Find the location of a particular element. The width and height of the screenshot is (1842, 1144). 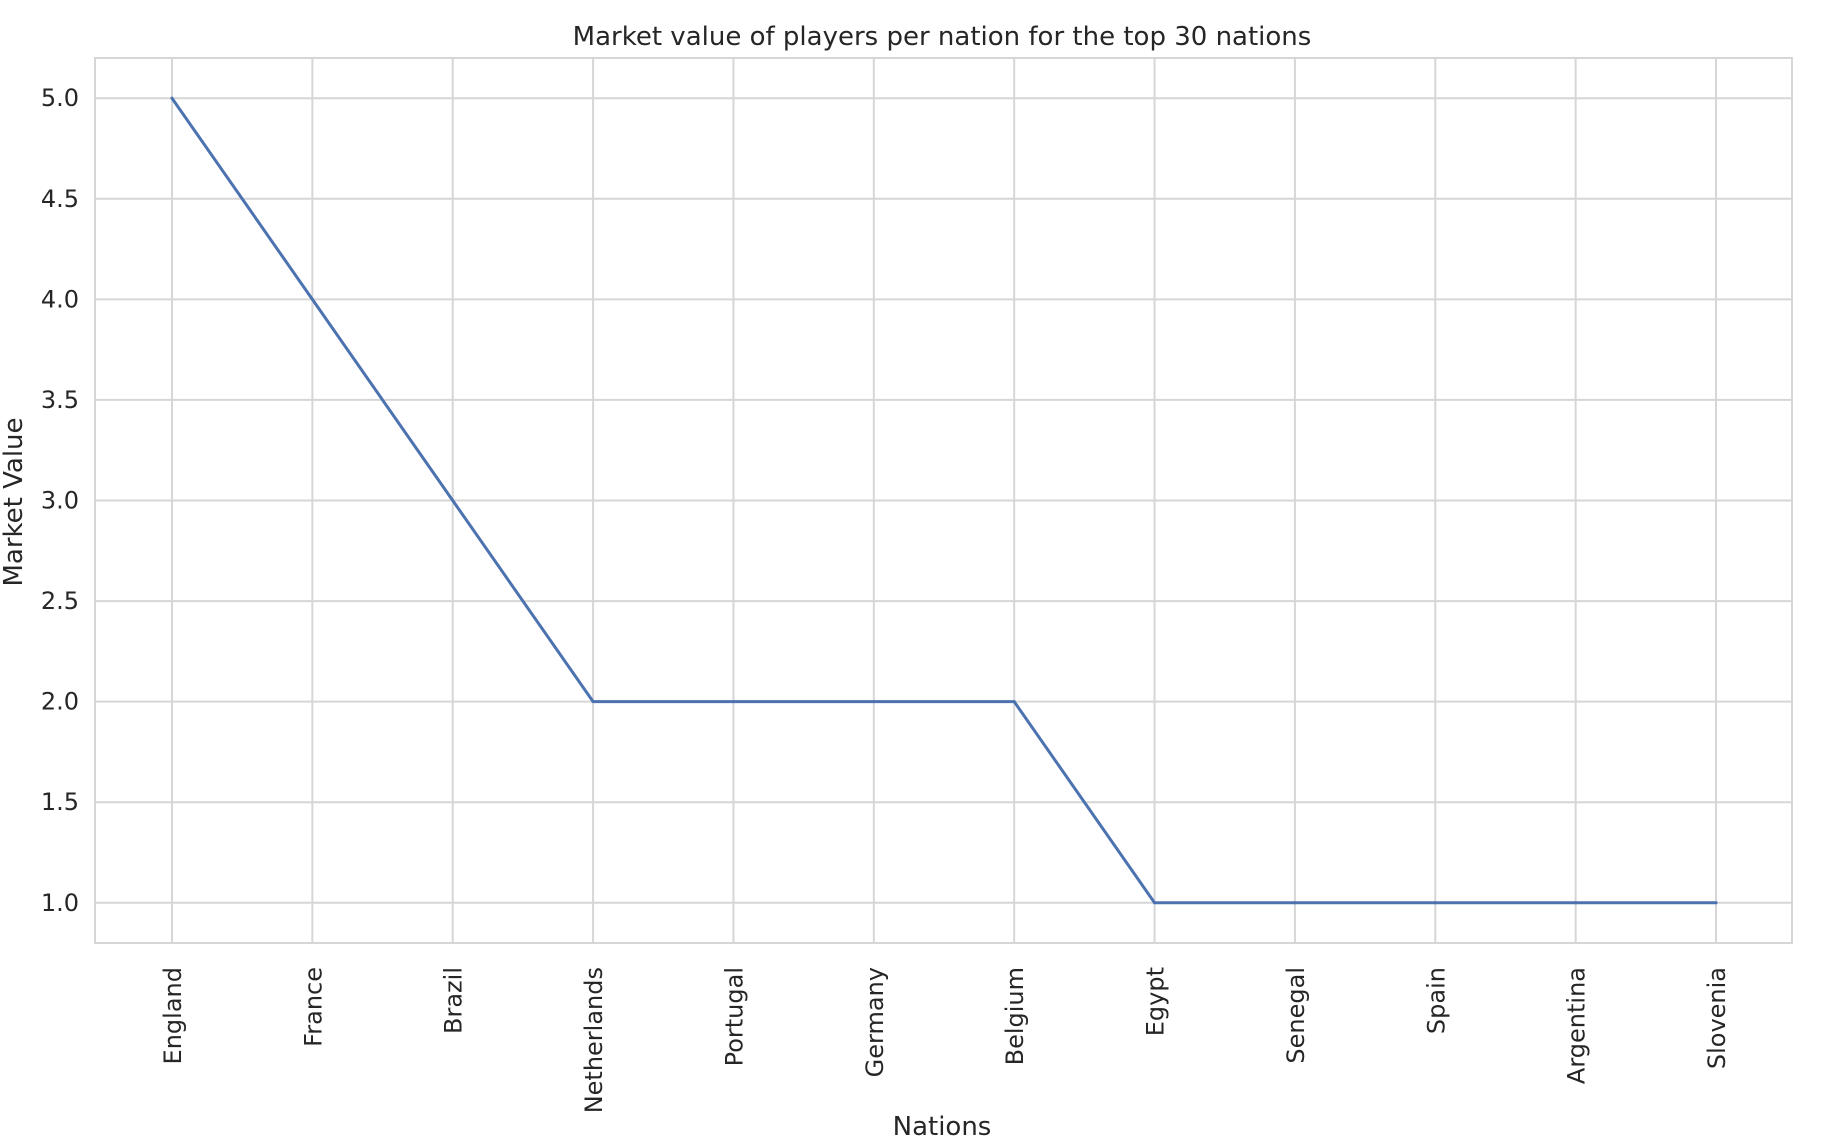

x-tick-label: Senegal is located at coordinates (1296, 1015).